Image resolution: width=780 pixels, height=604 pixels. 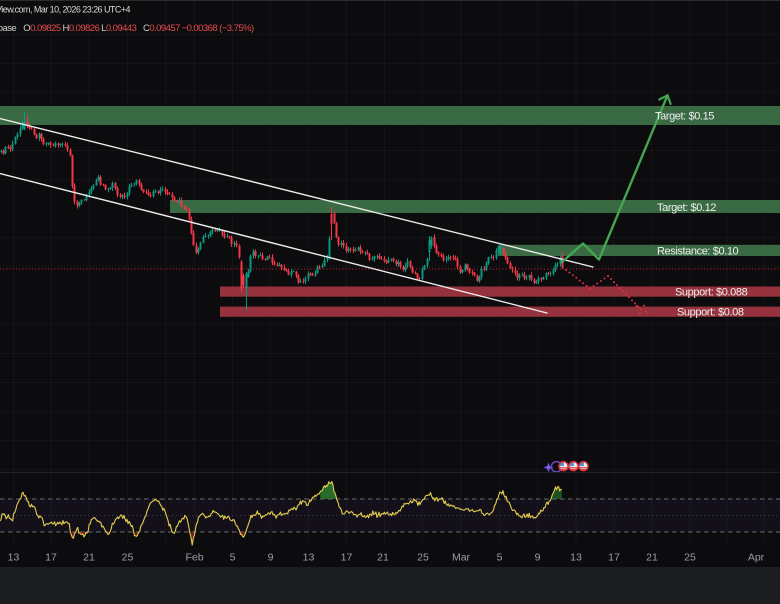 What do you see at coordinates (218, 28) in the screenshot?
I see `svg-text: −0.00368 (−3.75%)` at bounding box center [218, 28].